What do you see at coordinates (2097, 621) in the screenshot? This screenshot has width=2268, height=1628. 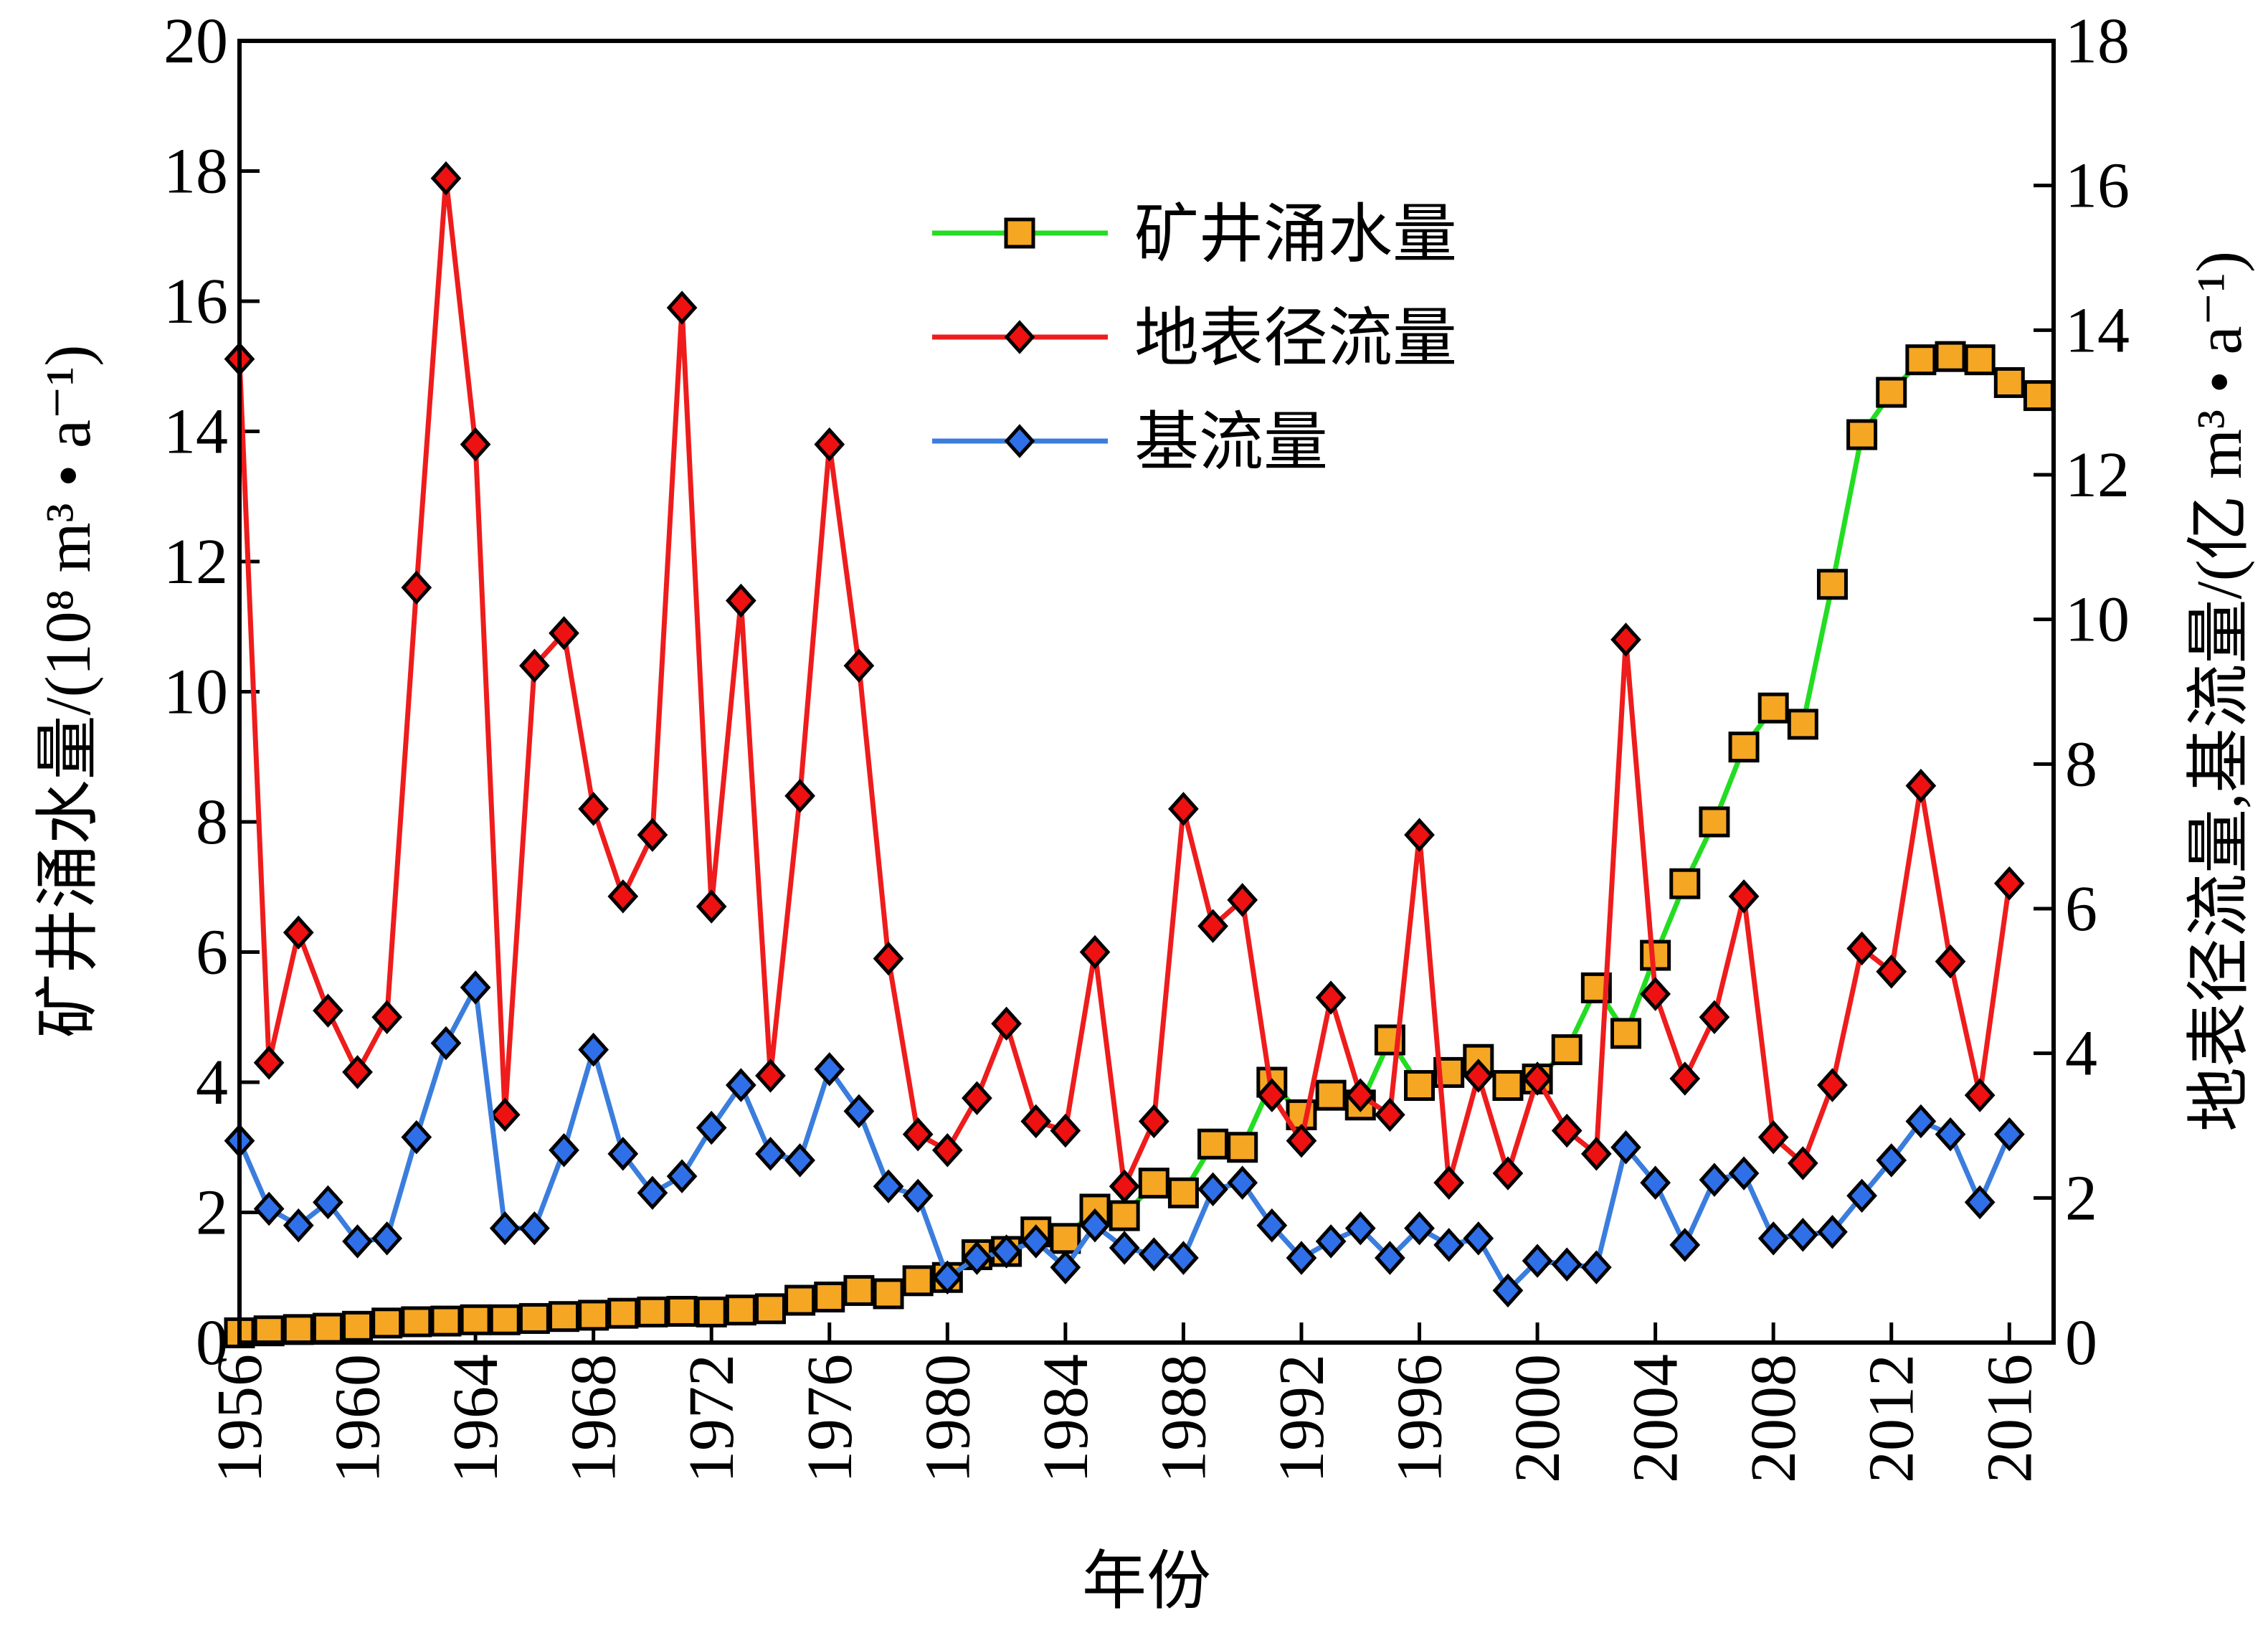 I see `y2-tick-label: 10` at bounding box center [2097, 621].